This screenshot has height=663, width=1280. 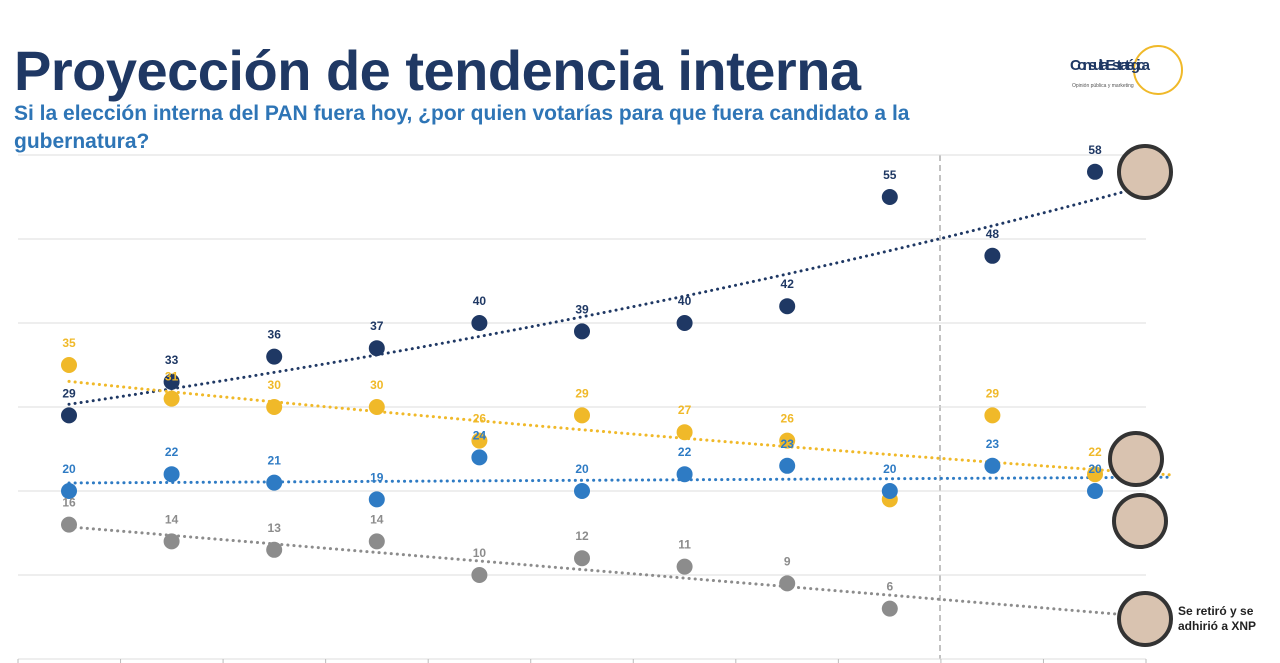 I want to click on data-label: 35, so click(x=69, y=343).